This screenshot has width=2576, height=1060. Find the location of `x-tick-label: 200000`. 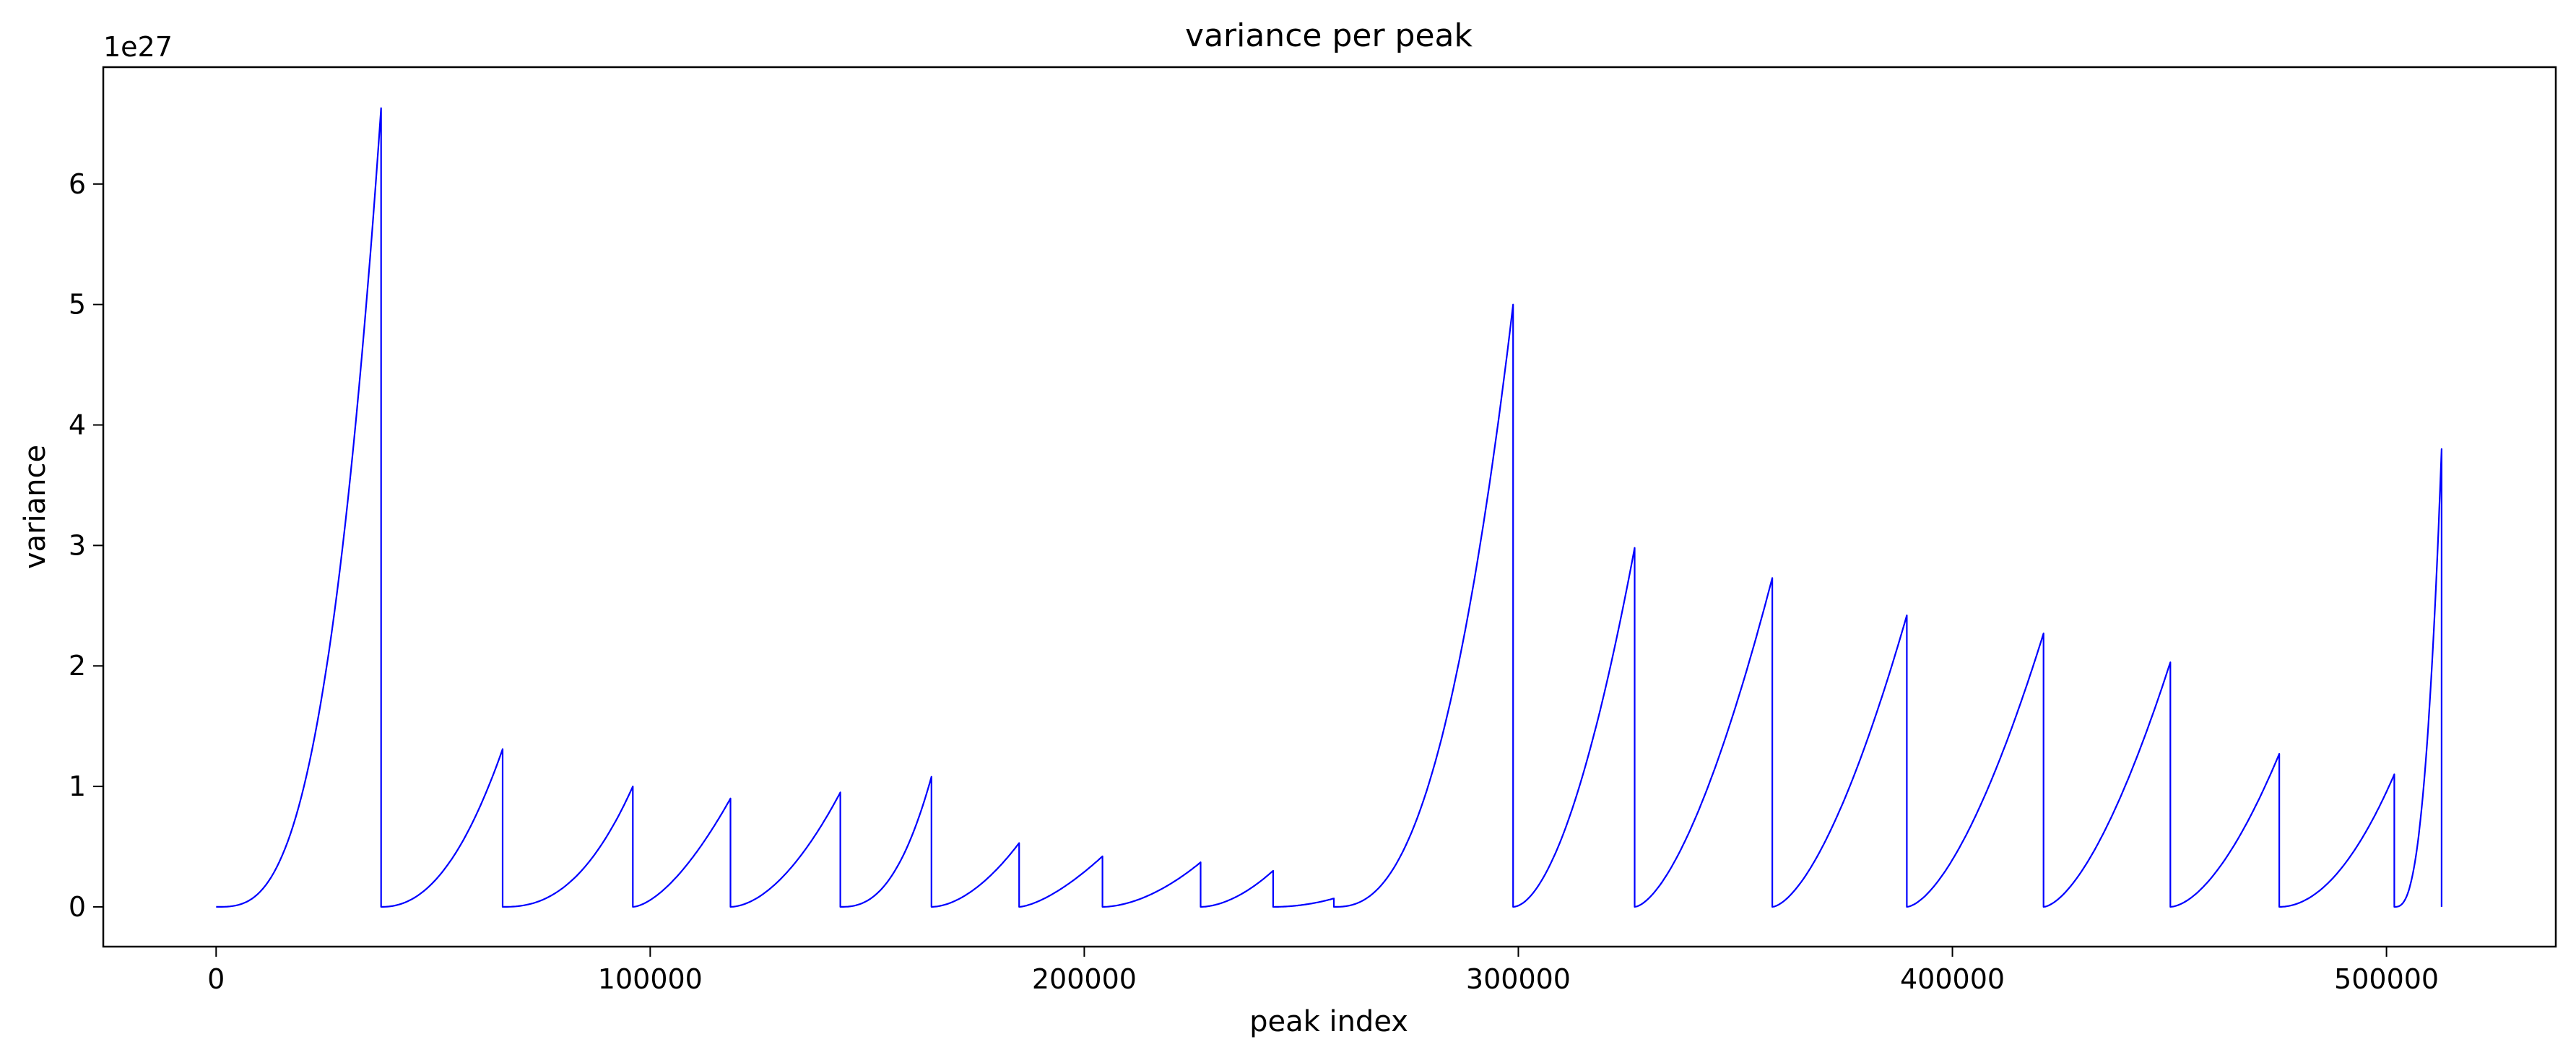

x-tick-label: 200000 is located at coordinates (1084, 979).